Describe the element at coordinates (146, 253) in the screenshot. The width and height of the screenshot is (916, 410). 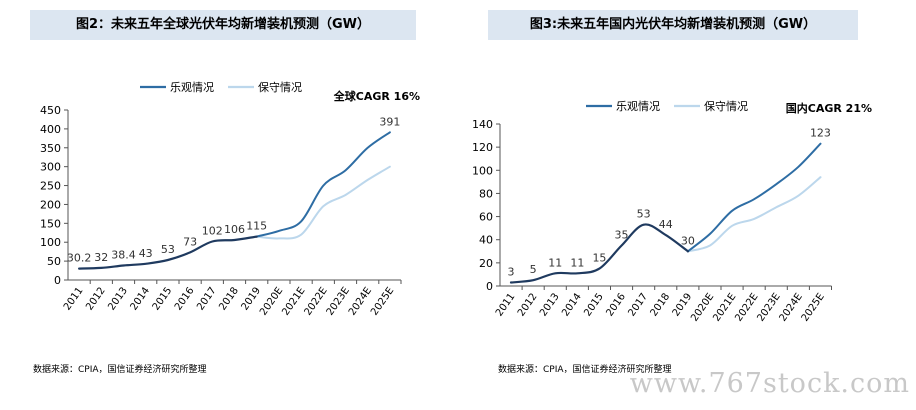
I see `data-label: 43` at that location.